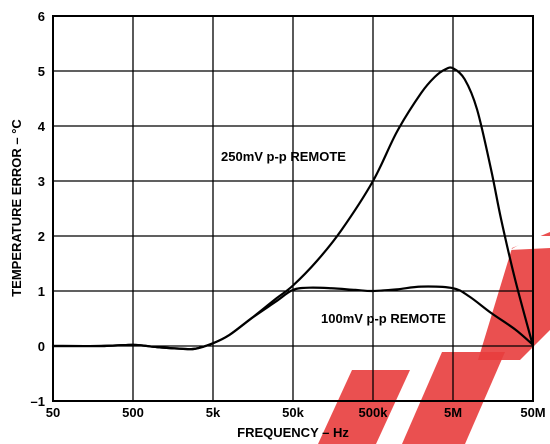 The width and height of the screenshot is (550, 444). I want to click on x-tick-label: 5M, so click(453, 412).